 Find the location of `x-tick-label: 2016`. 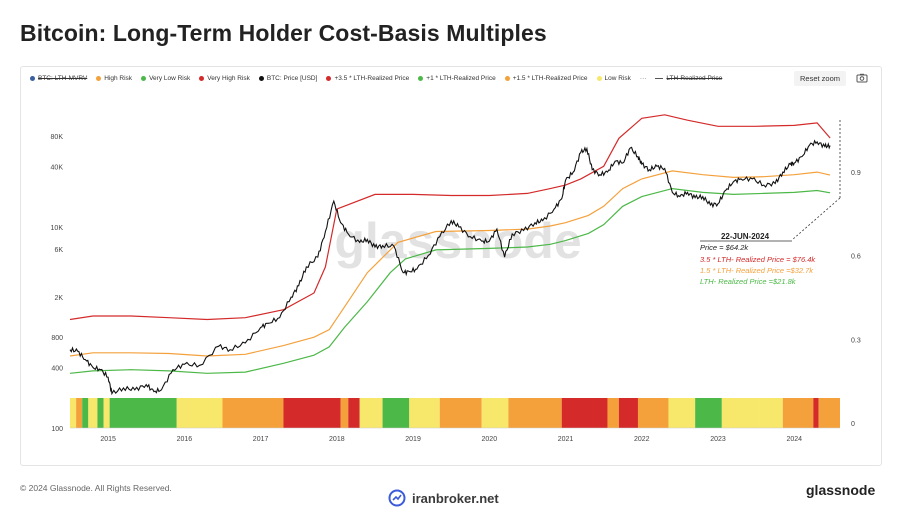

x-tick-label: 2016 is located at coordinates (185, 439).